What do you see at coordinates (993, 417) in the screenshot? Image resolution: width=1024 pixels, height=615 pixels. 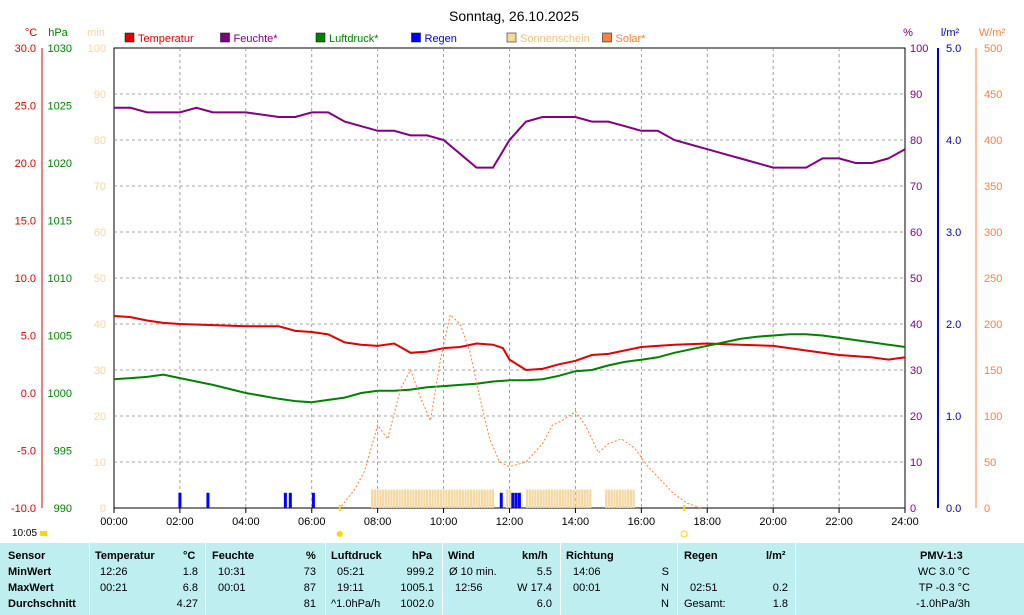 I see `axis-tick-solar: 100` at bounding box center [993, 417].